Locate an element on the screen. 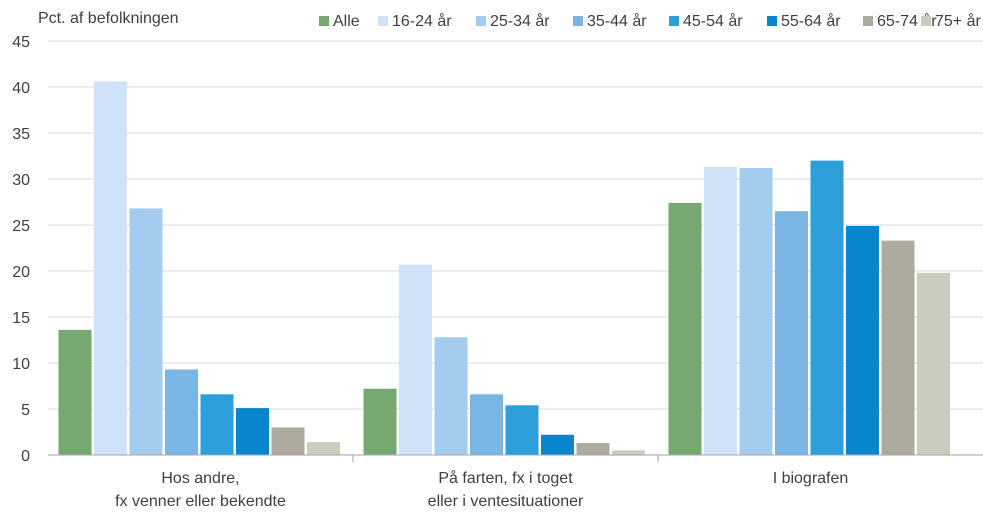 The height and width of the screenshot is (513, 983). y-tick-label: 10 is located at coordinates (21, 364).